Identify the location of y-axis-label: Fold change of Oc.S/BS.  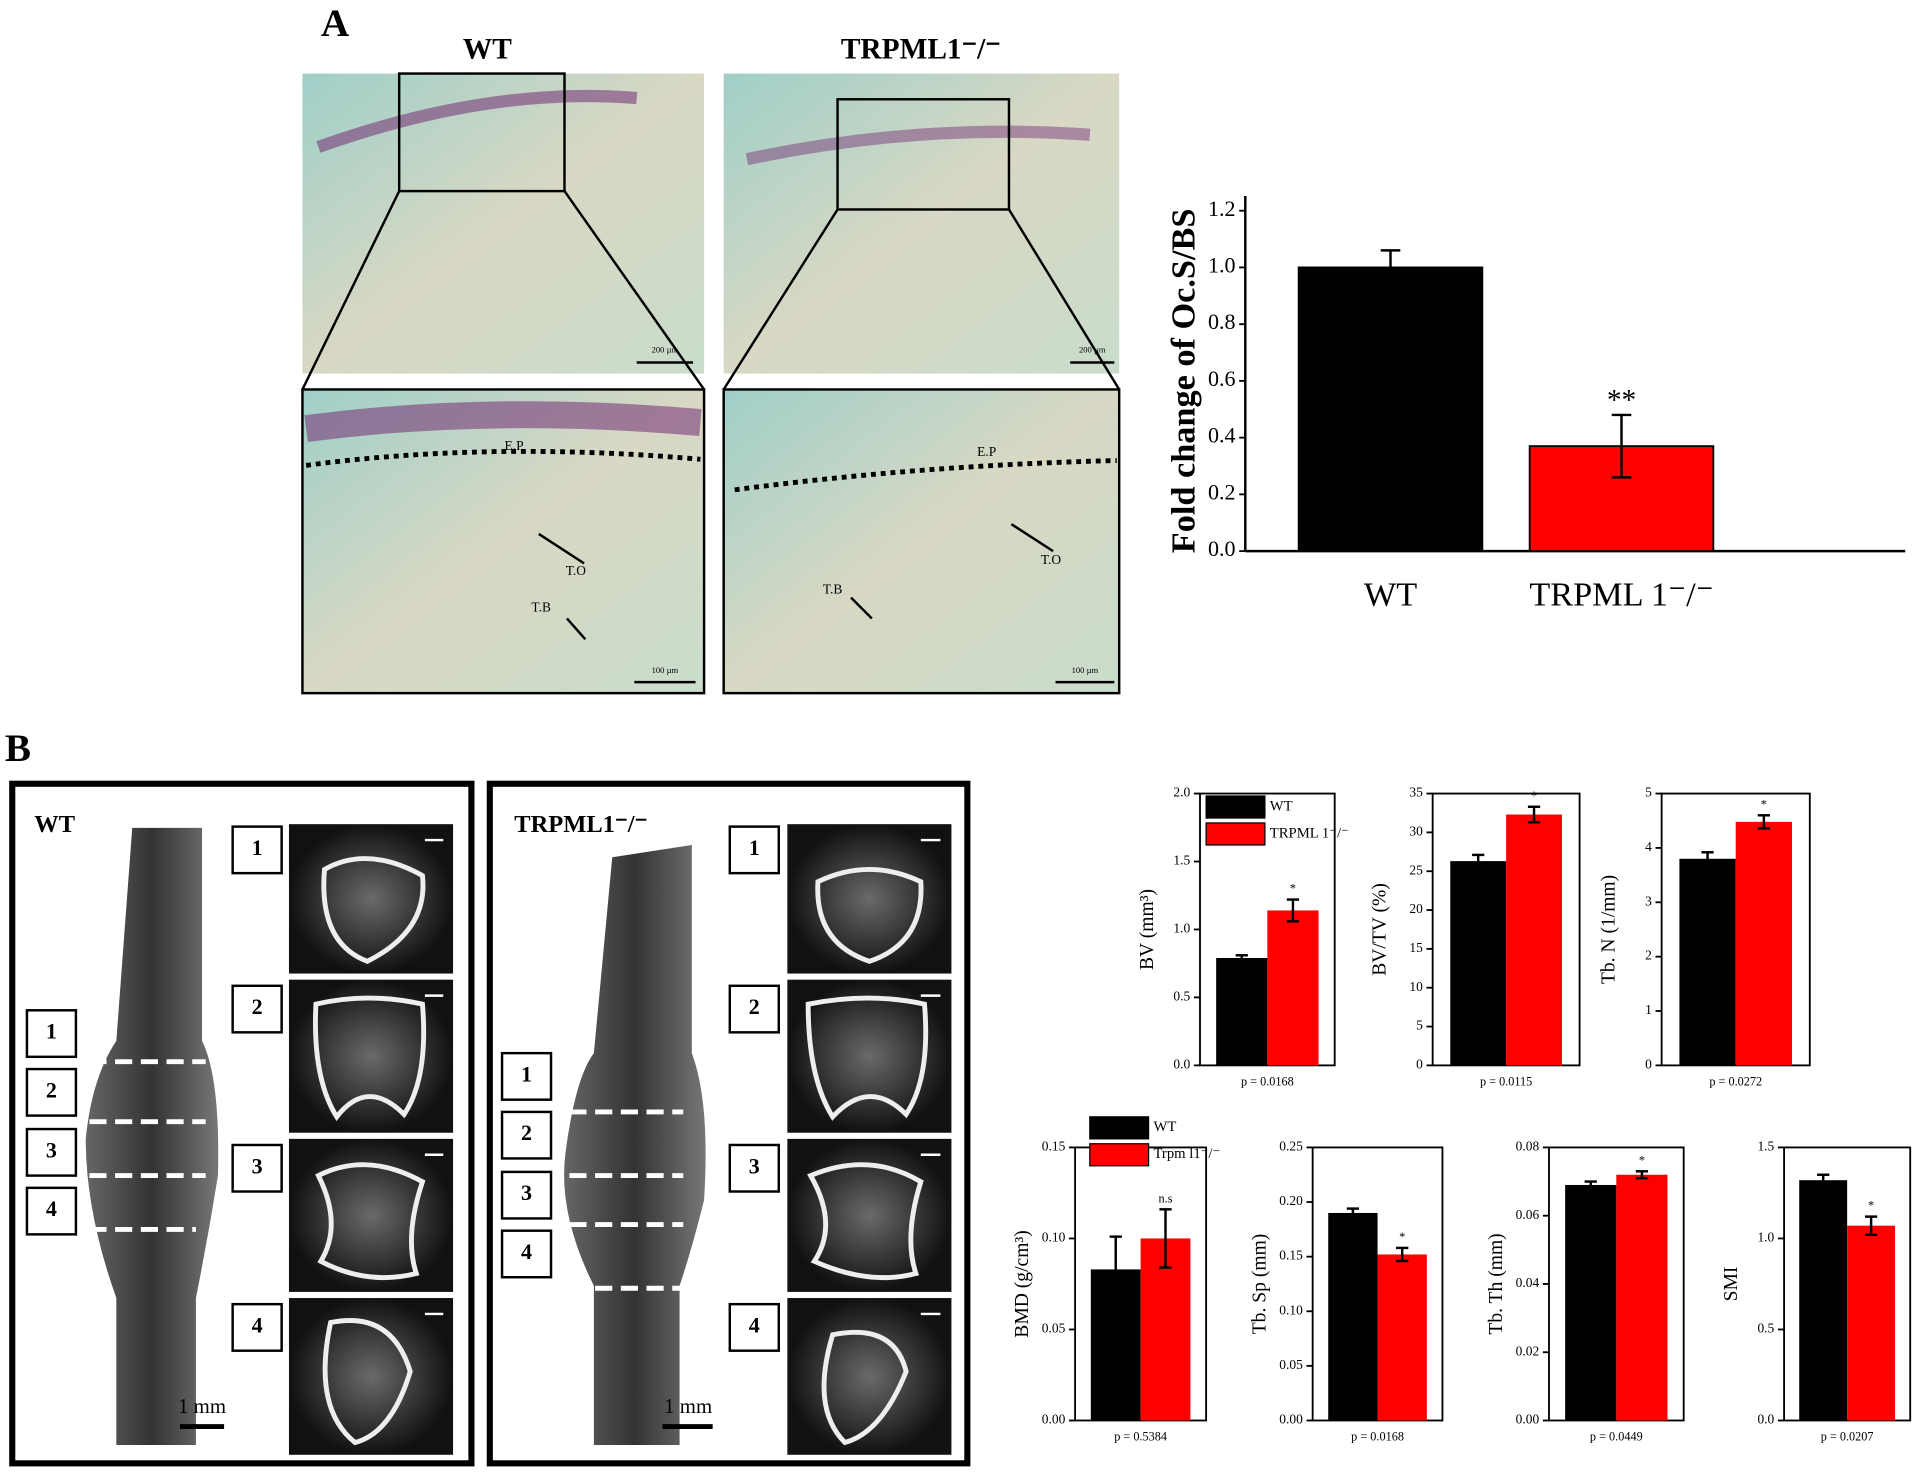
(1183, 381).